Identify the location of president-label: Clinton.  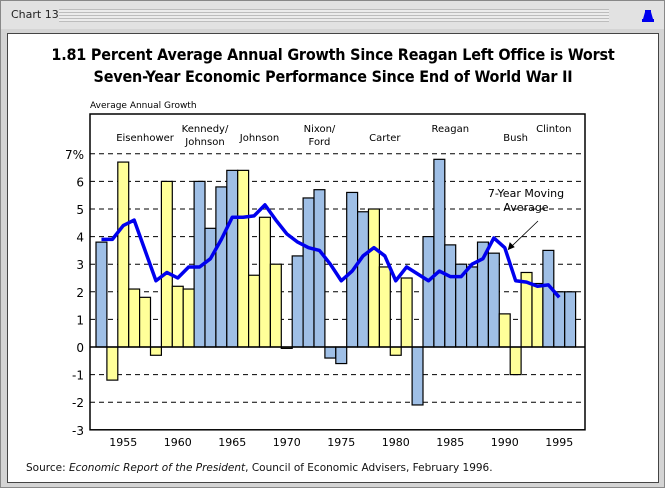
(553, 129).